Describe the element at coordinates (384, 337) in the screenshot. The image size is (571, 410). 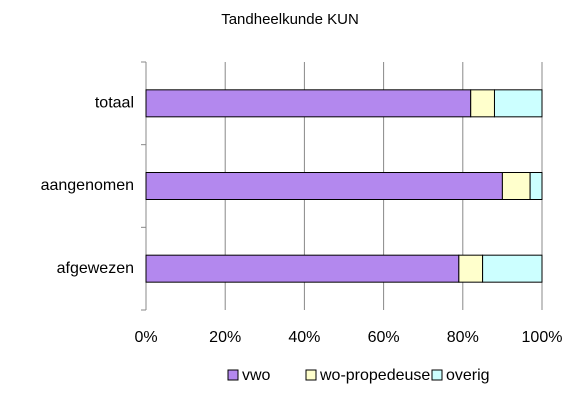
I see `x-tick-label: 60%` at that location.